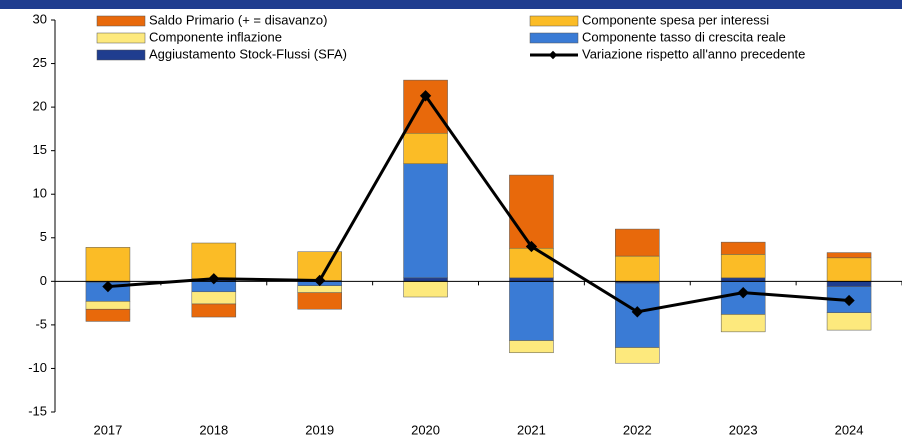  What do you see at coordinates (40, 149) in the screenshot?
I see `y-tick-label: 15` at bounding box center [40, 149].